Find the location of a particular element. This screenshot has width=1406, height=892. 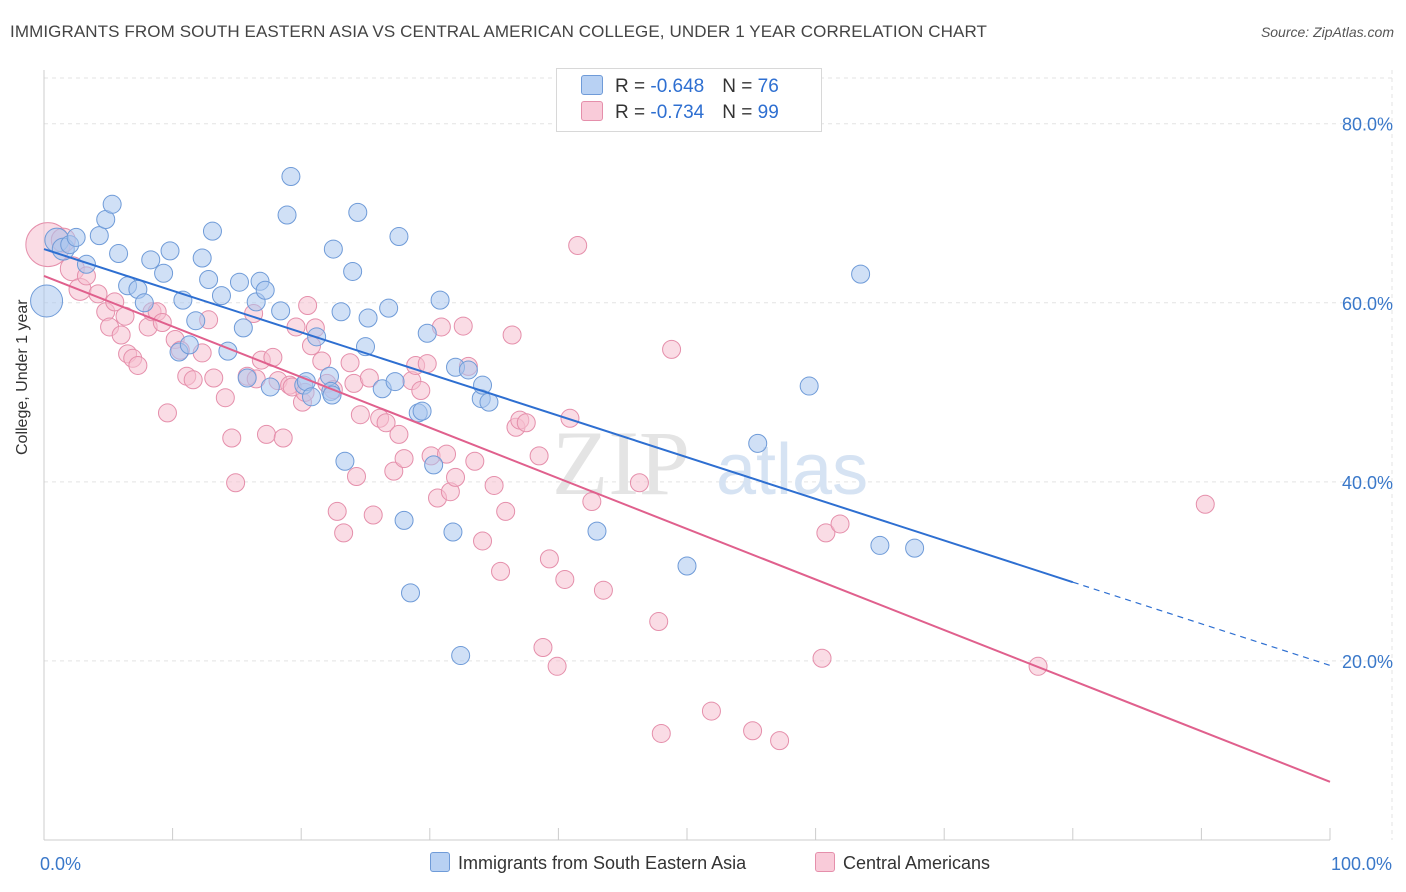

bottom-legend-pink-label: Central Americans is located at coordinates (917, 863).